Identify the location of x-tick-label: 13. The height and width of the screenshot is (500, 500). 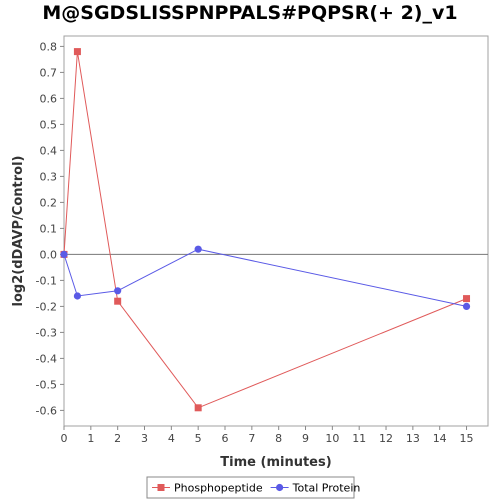
(413, 438).